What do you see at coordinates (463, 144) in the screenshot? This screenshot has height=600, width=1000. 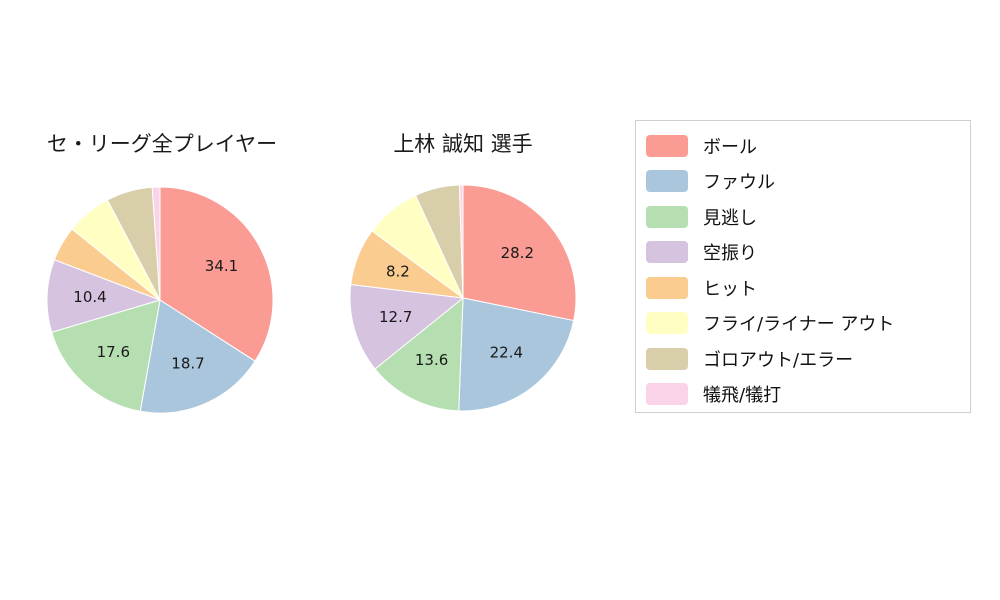 I see `pie-title-player: 上林 誠知 選手` at bounding box center [463, 144].